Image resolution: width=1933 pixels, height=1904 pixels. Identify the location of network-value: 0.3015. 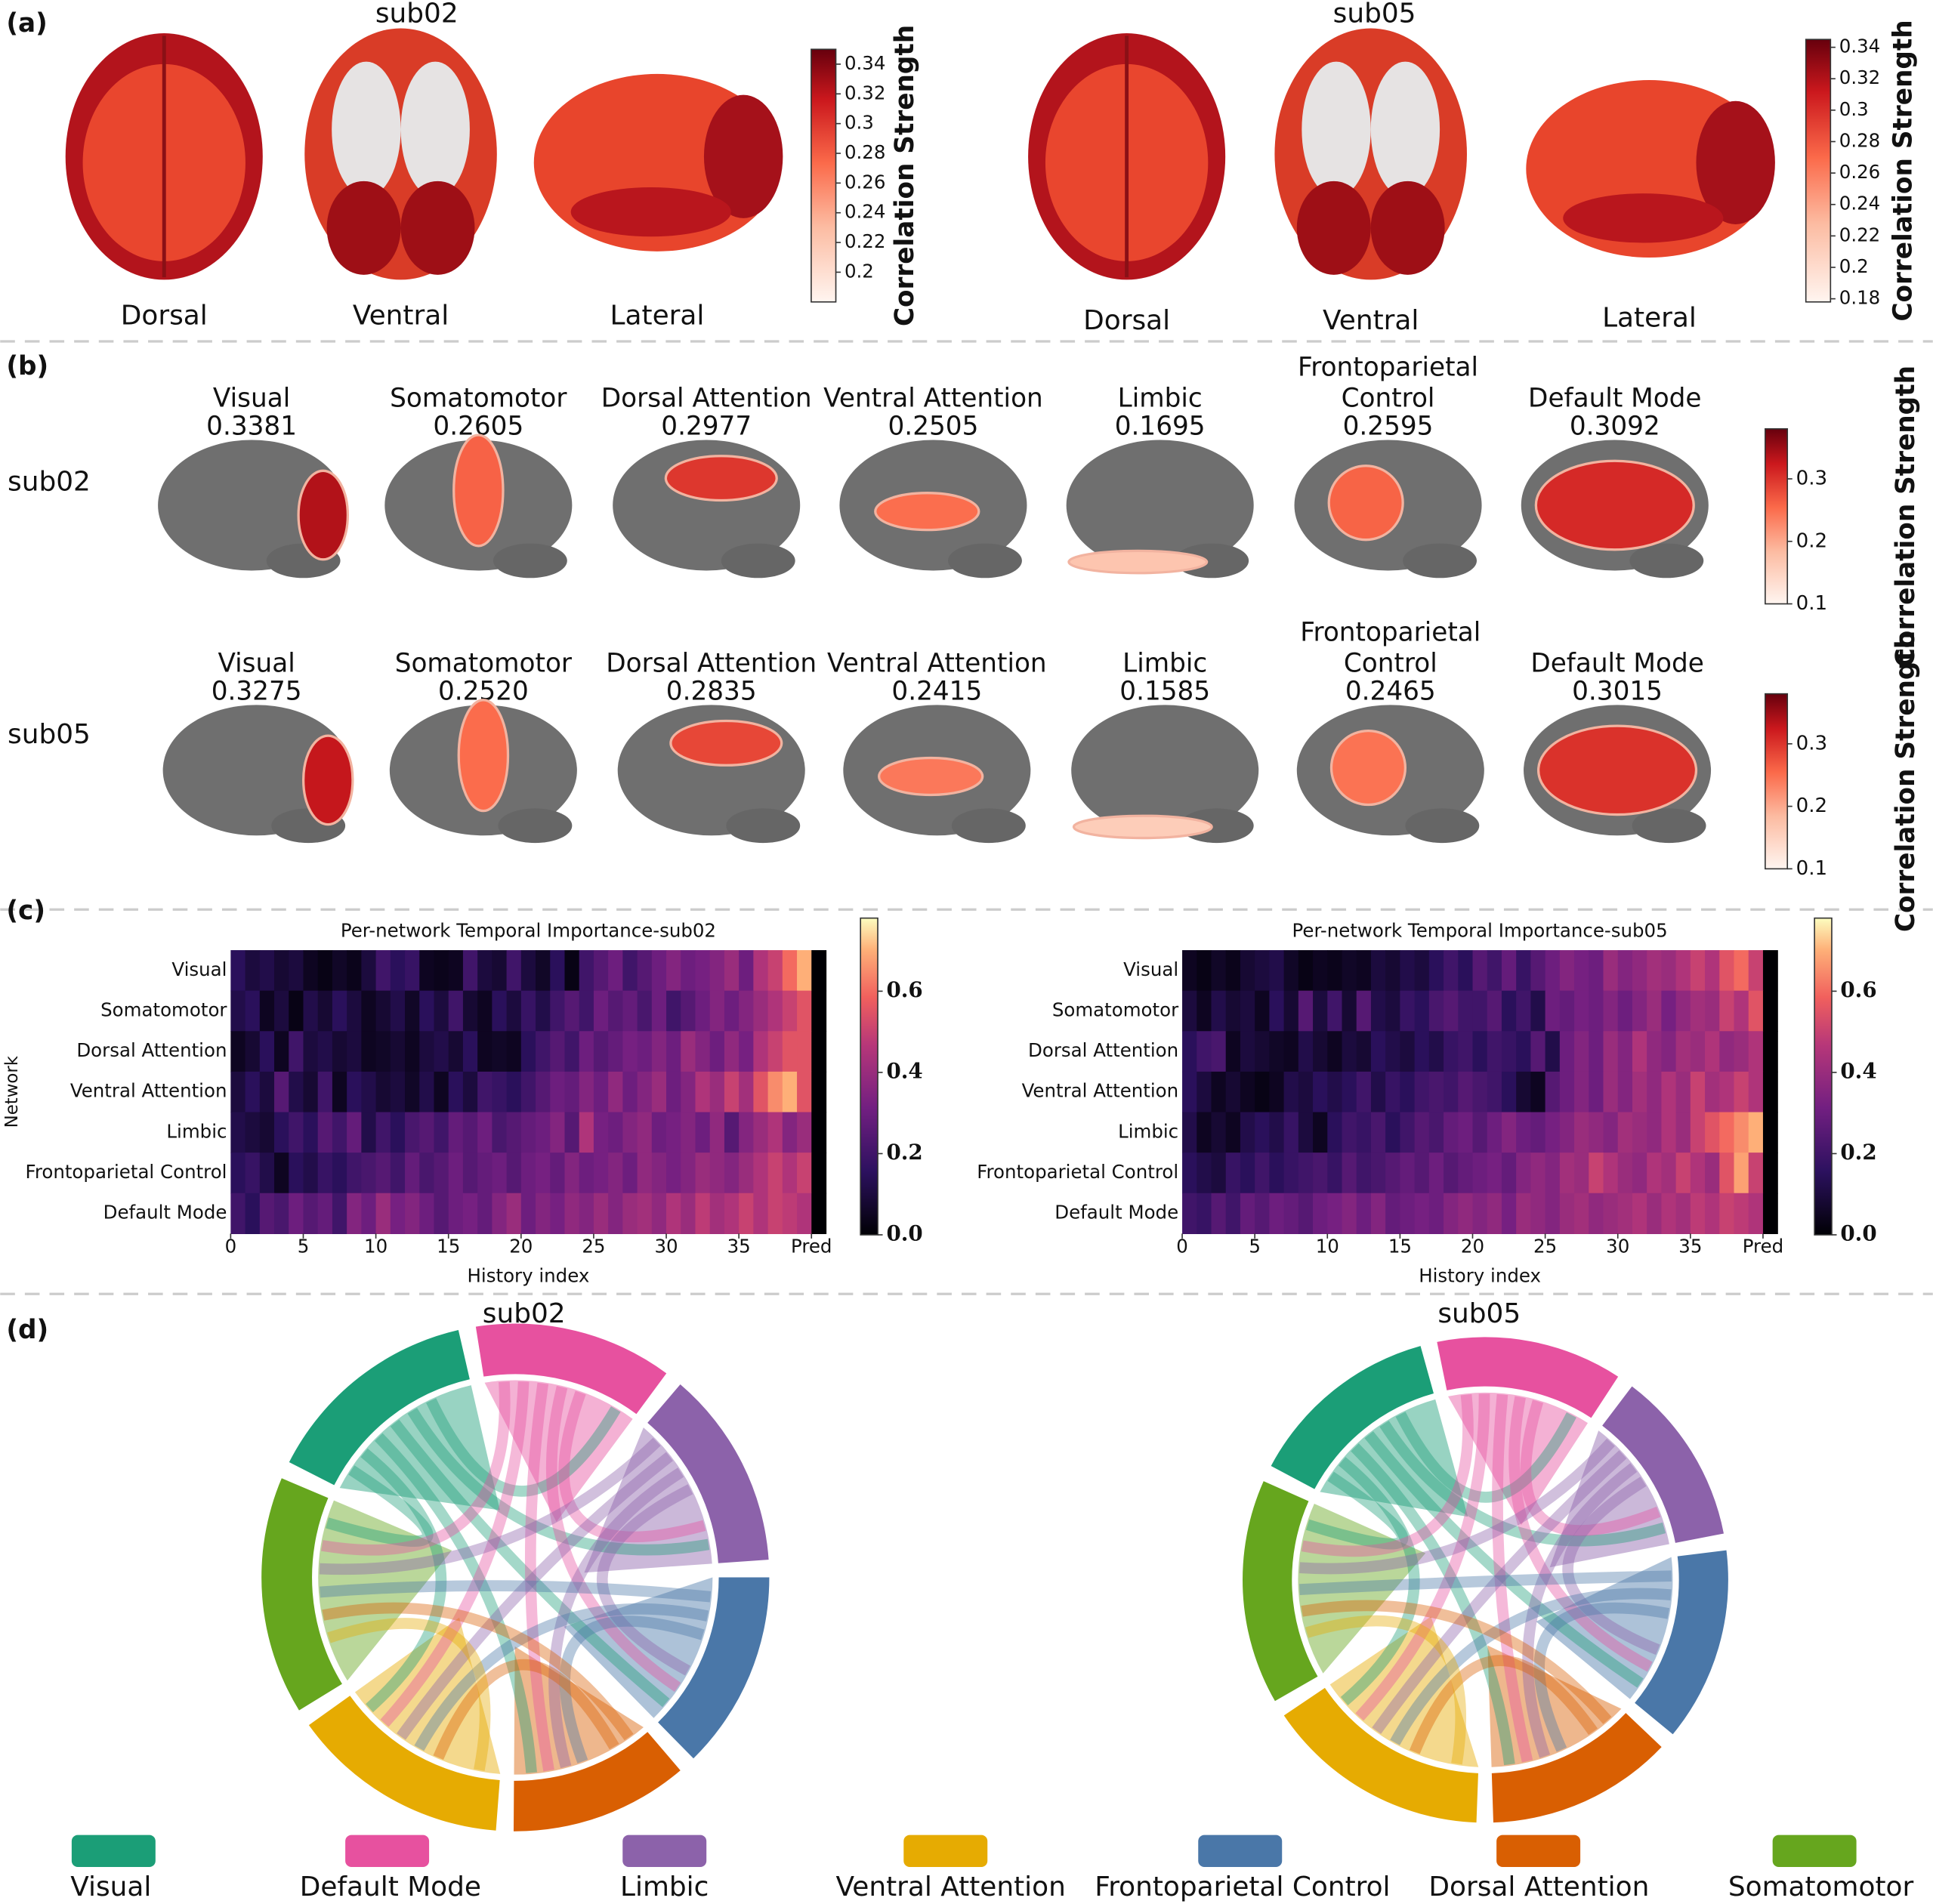
(1617, 692).